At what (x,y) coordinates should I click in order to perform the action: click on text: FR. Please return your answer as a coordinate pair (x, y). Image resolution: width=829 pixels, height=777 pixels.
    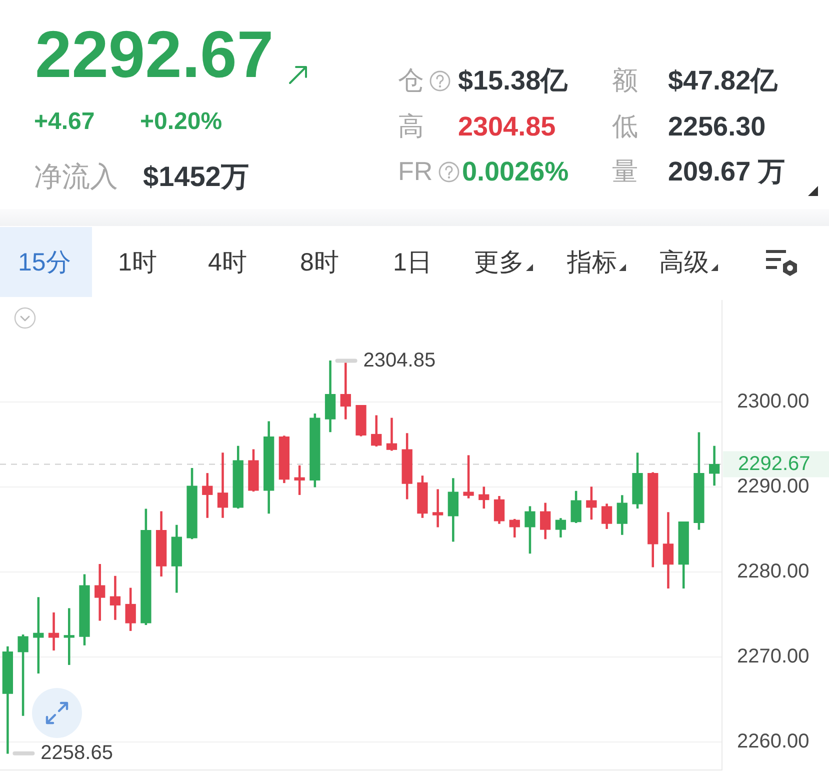
    Looking at the image, I should click on (415, 171).